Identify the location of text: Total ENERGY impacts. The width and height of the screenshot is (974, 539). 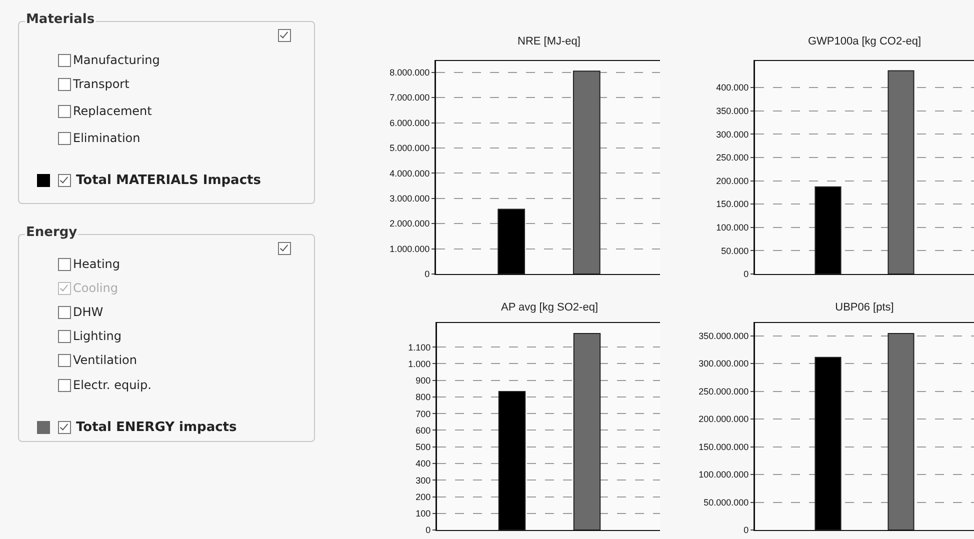
(156, 427).